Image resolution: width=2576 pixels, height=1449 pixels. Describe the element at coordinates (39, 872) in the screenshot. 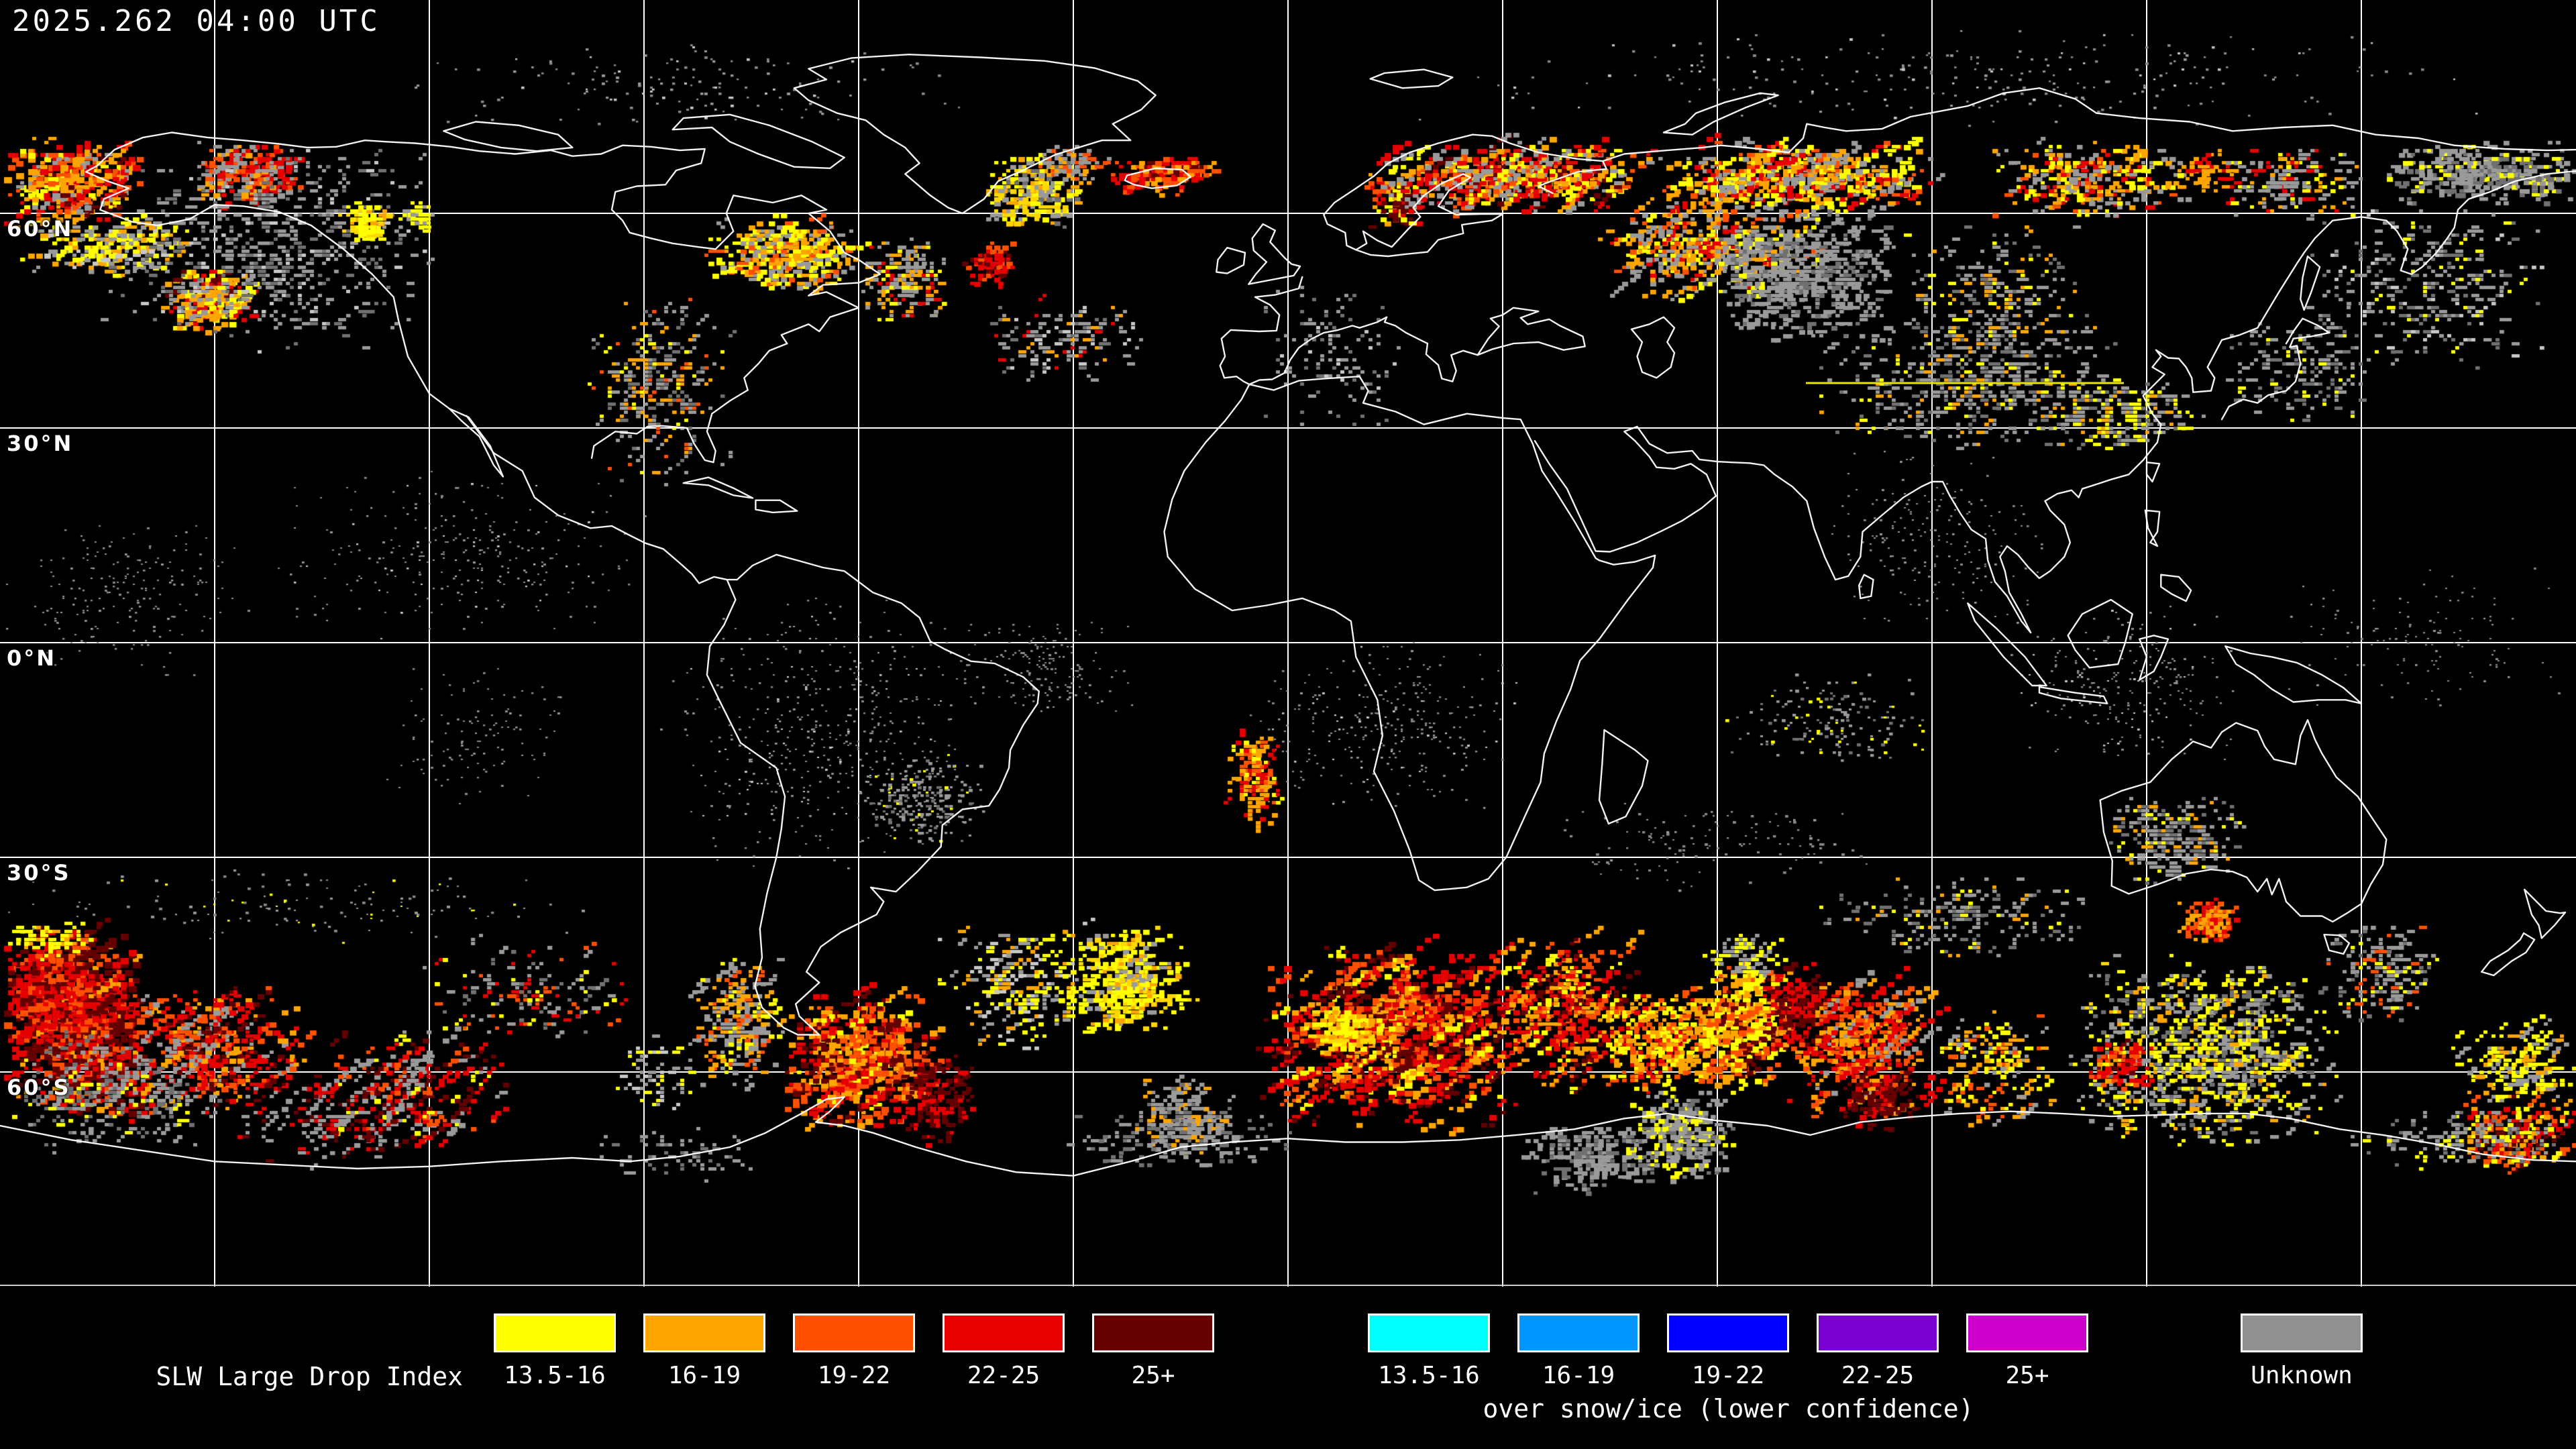

I see `lat-label-30s: 30°S` at that location.